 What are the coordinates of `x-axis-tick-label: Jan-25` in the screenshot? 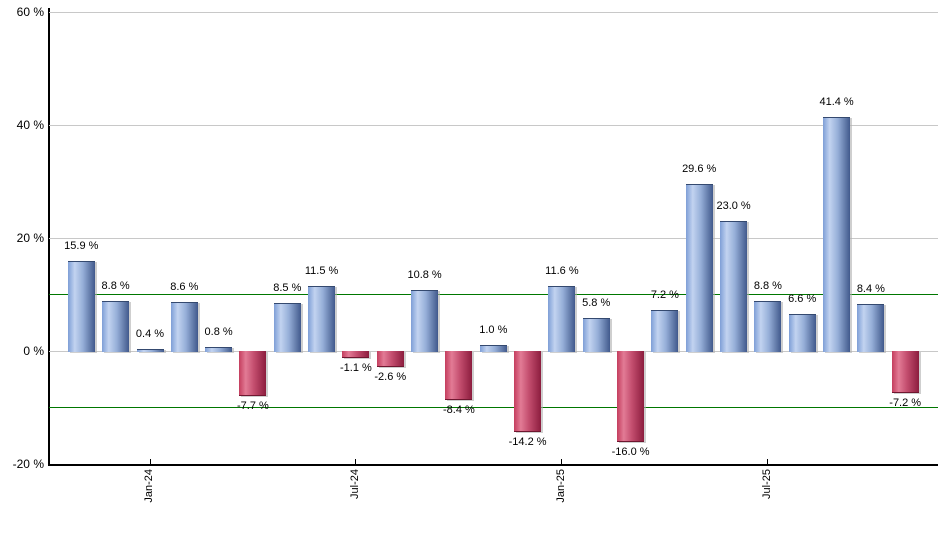 It's located at (560, 486).